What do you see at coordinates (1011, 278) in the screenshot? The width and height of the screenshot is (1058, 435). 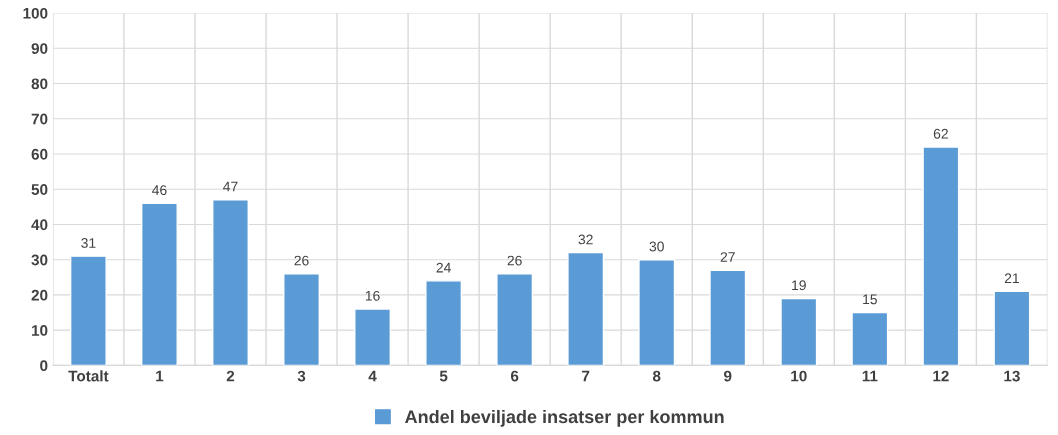 I see `data-label: 21` at bounding box center [1011, 278].